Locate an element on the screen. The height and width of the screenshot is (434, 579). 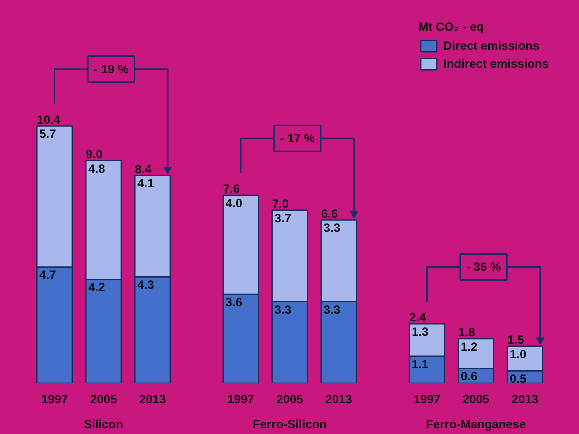
total-label: 6.6 is located at coordinates (329, 213).